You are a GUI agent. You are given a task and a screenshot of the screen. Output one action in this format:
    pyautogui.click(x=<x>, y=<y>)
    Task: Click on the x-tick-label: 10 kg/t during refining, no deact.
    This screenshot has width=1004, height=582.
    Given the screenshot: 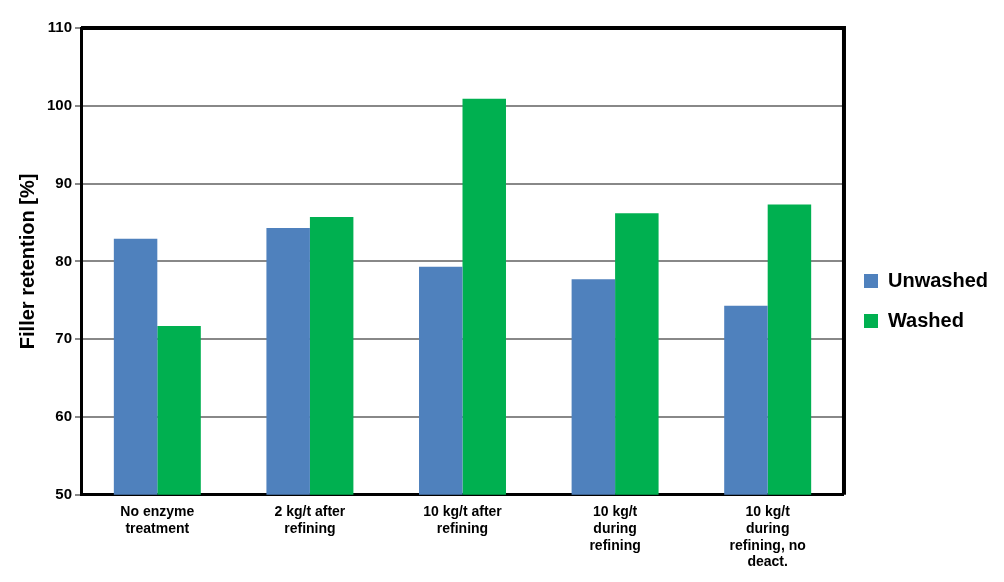 What is the action you would take?
    pyautogui.click(x=767, y=536)
    